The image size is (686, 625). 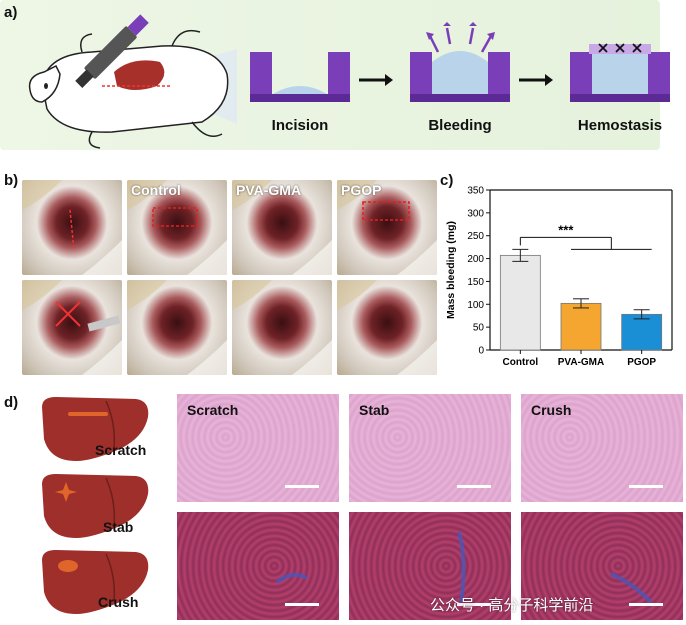 I want to click on arrow-2-icon, so click(x=536, y=80).